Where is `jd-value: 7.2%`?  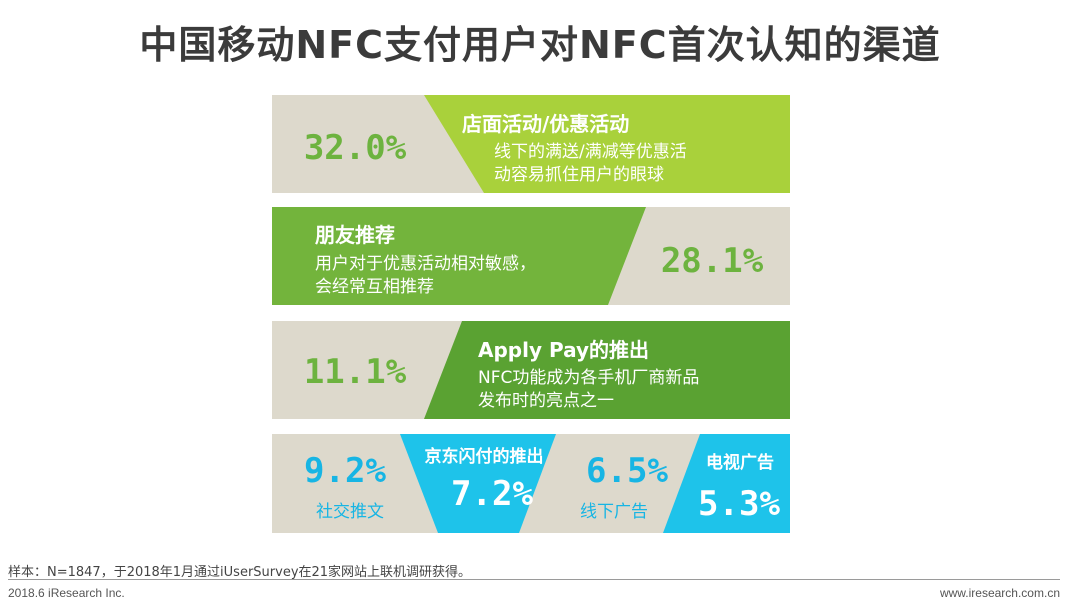 jd-value: 7.2% is located at coordinates (492, 494).